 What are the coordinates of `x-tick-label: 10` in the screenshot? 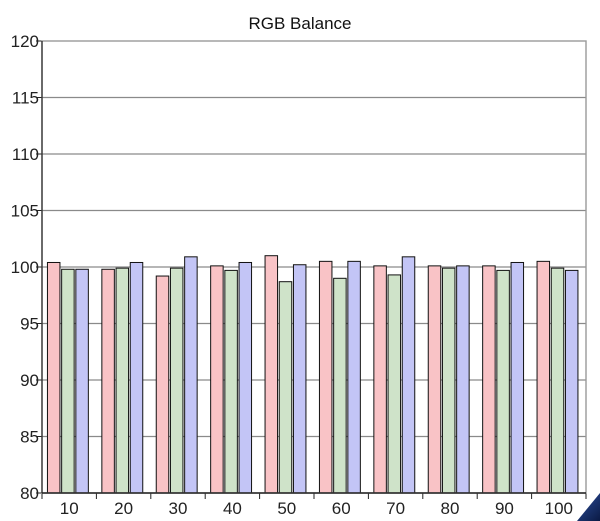 It's located at (69, 508).